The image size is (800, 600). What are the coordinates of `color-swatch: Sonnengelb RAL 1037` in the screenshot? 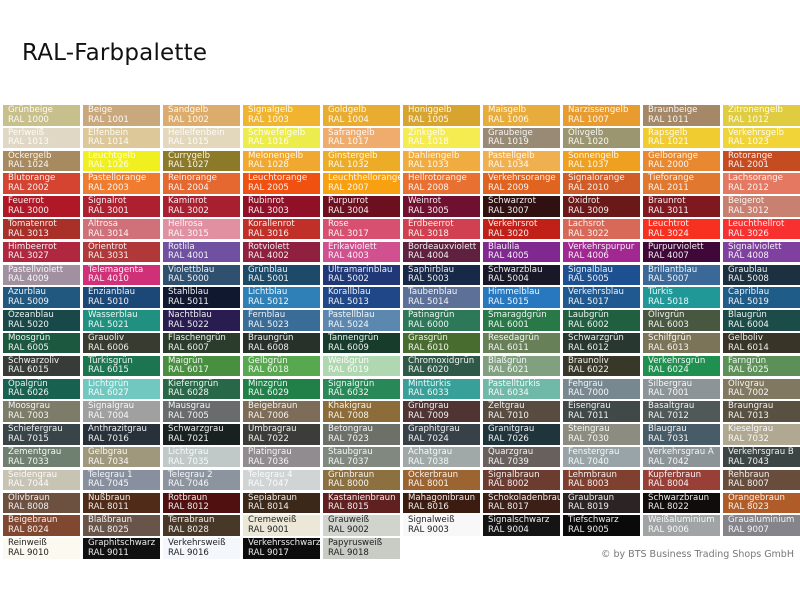 It's located at (601, 161).